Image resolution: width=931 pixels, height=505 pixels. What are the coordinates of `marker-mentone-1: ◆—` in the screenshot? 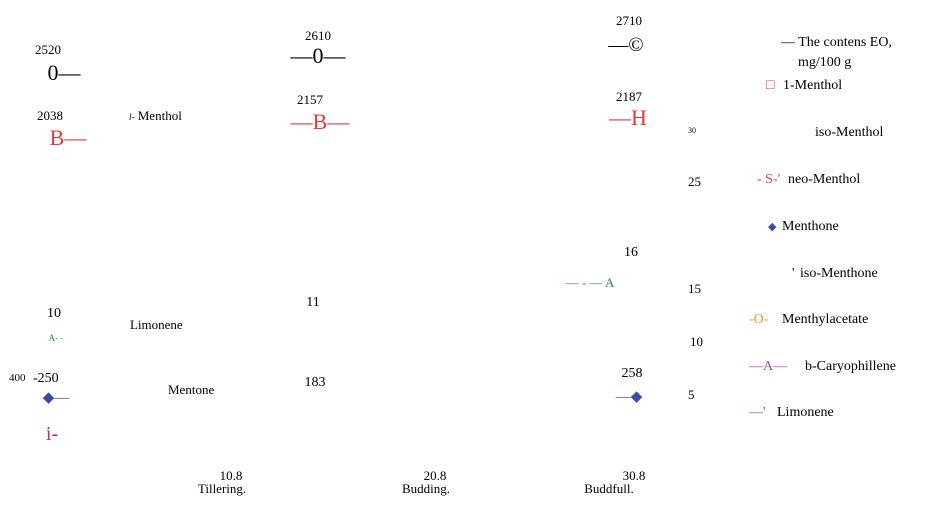 It's located at (57, 398).